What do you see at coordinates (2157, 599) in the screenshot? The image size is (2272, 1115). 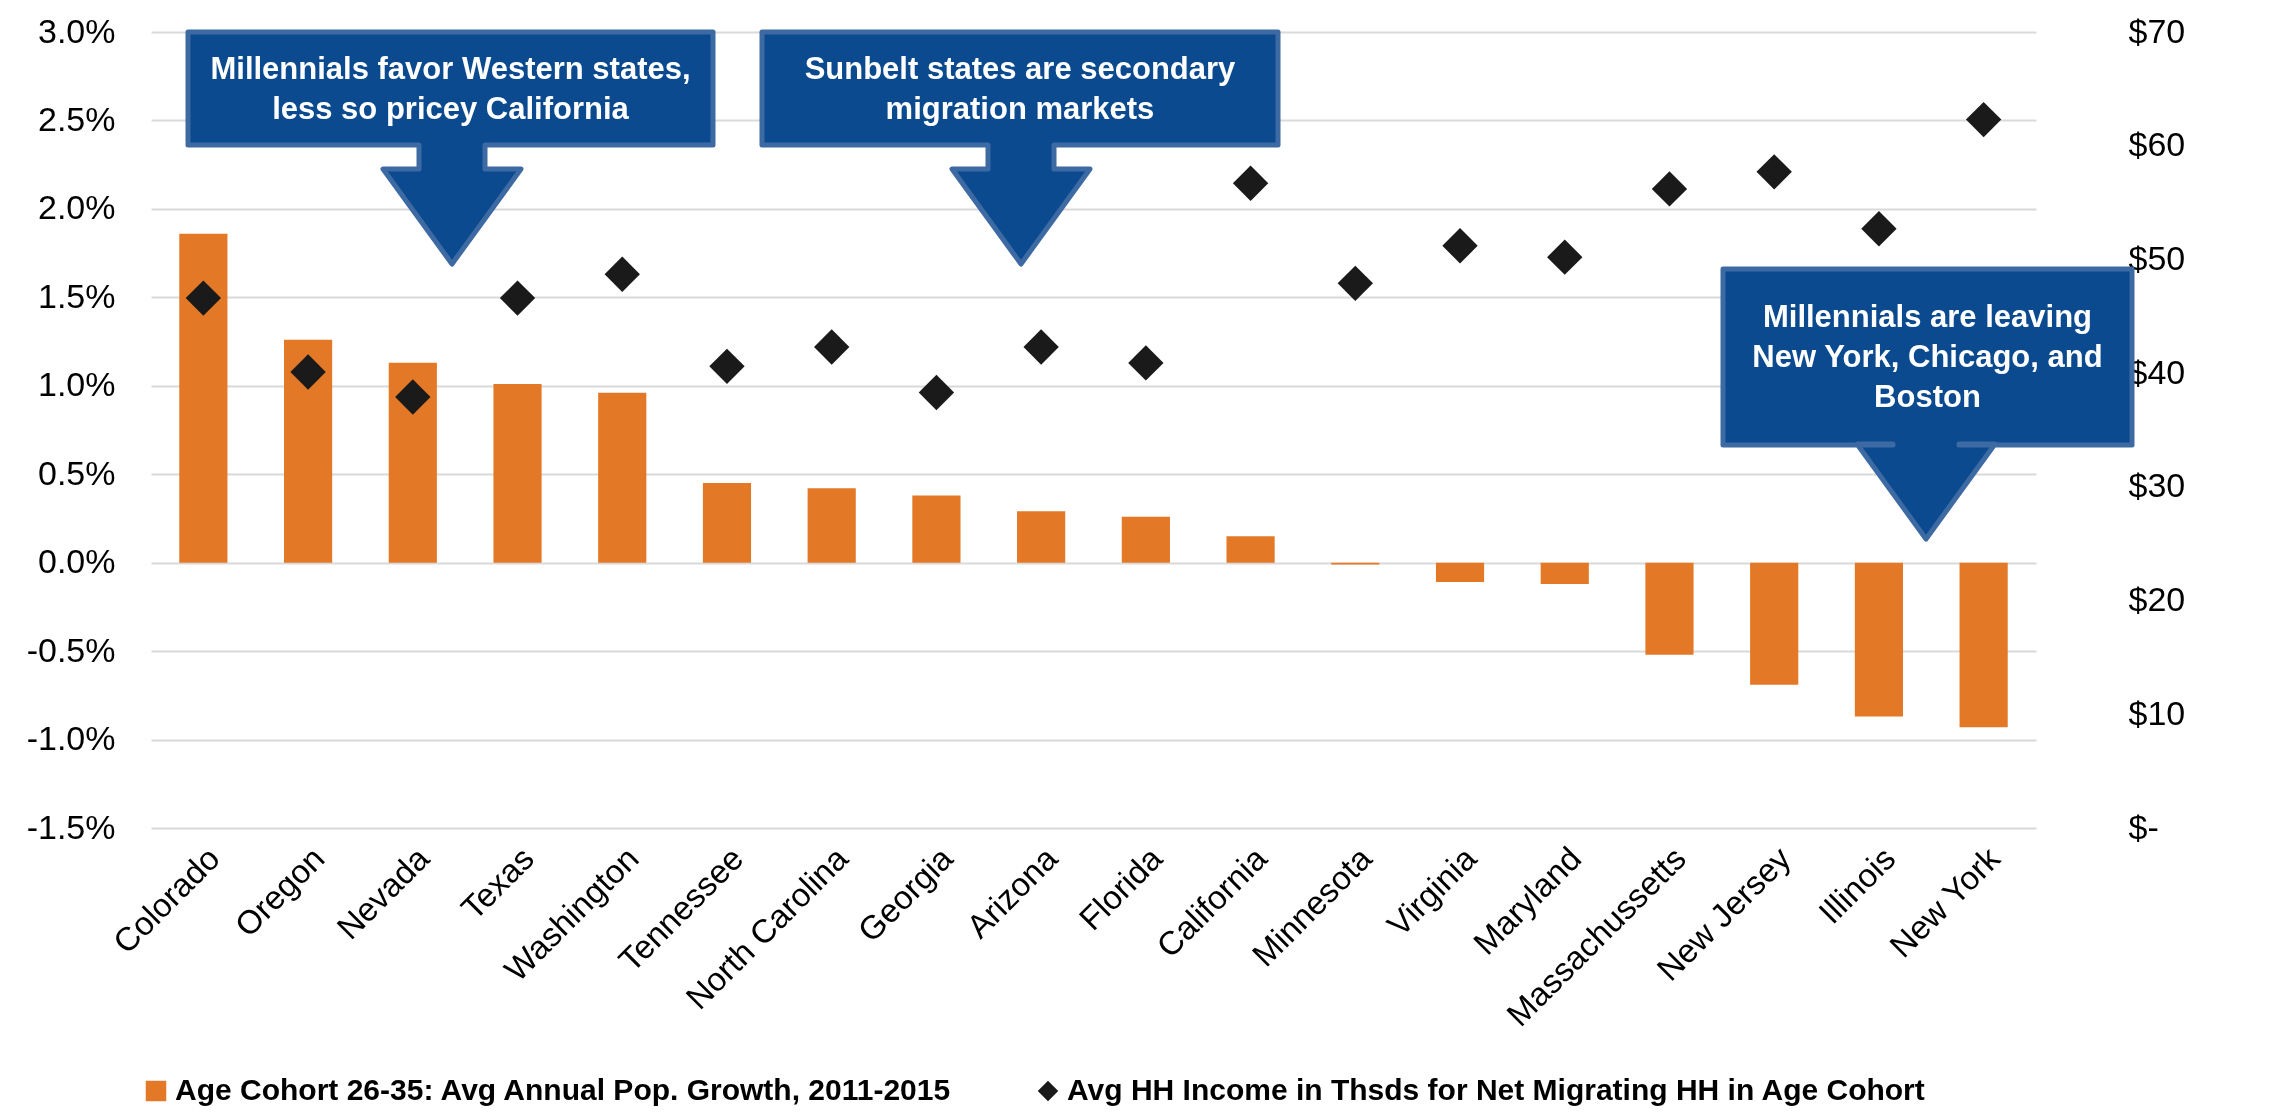 I see `y2-tick-label: $20` at bounding box center [2157, 599].